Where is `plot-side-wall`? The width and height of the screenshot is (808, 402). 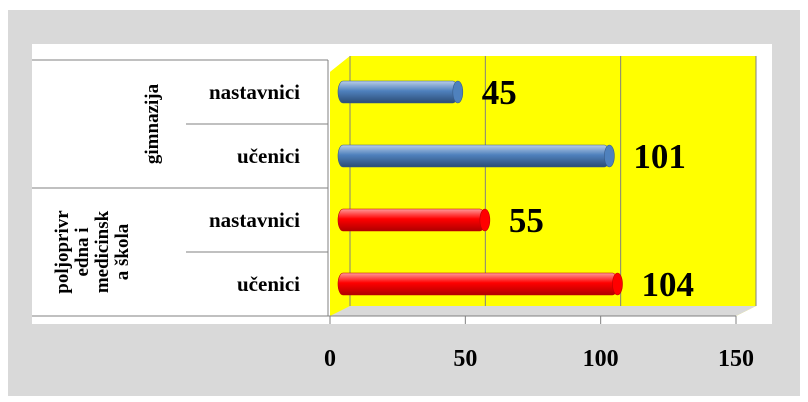 plot-side-wall is located at coordinates (340, 186).